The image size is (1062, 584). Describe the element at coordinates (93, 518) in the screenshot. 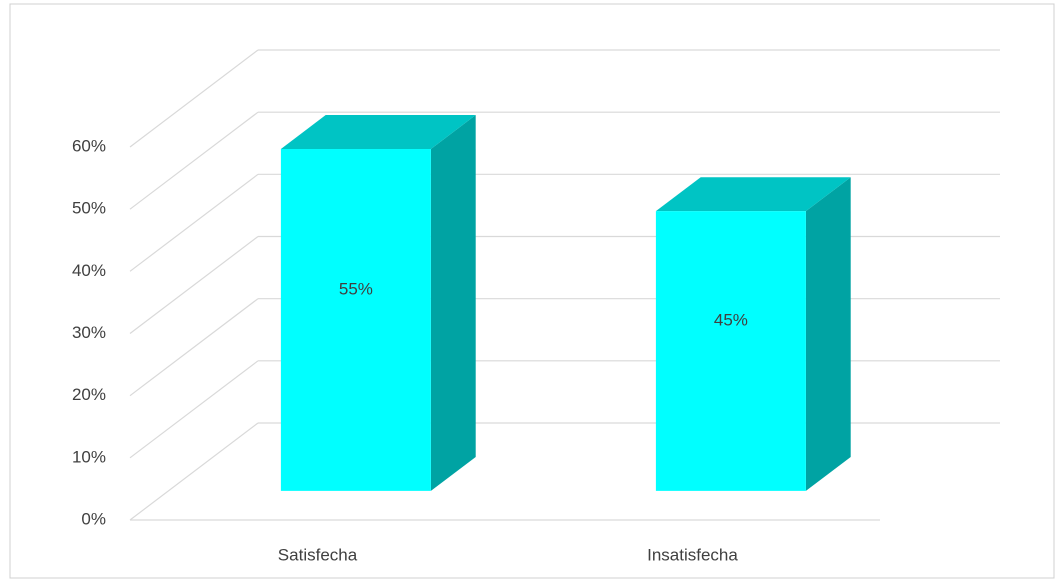

I see `y-tick-label: 0%` at that location.